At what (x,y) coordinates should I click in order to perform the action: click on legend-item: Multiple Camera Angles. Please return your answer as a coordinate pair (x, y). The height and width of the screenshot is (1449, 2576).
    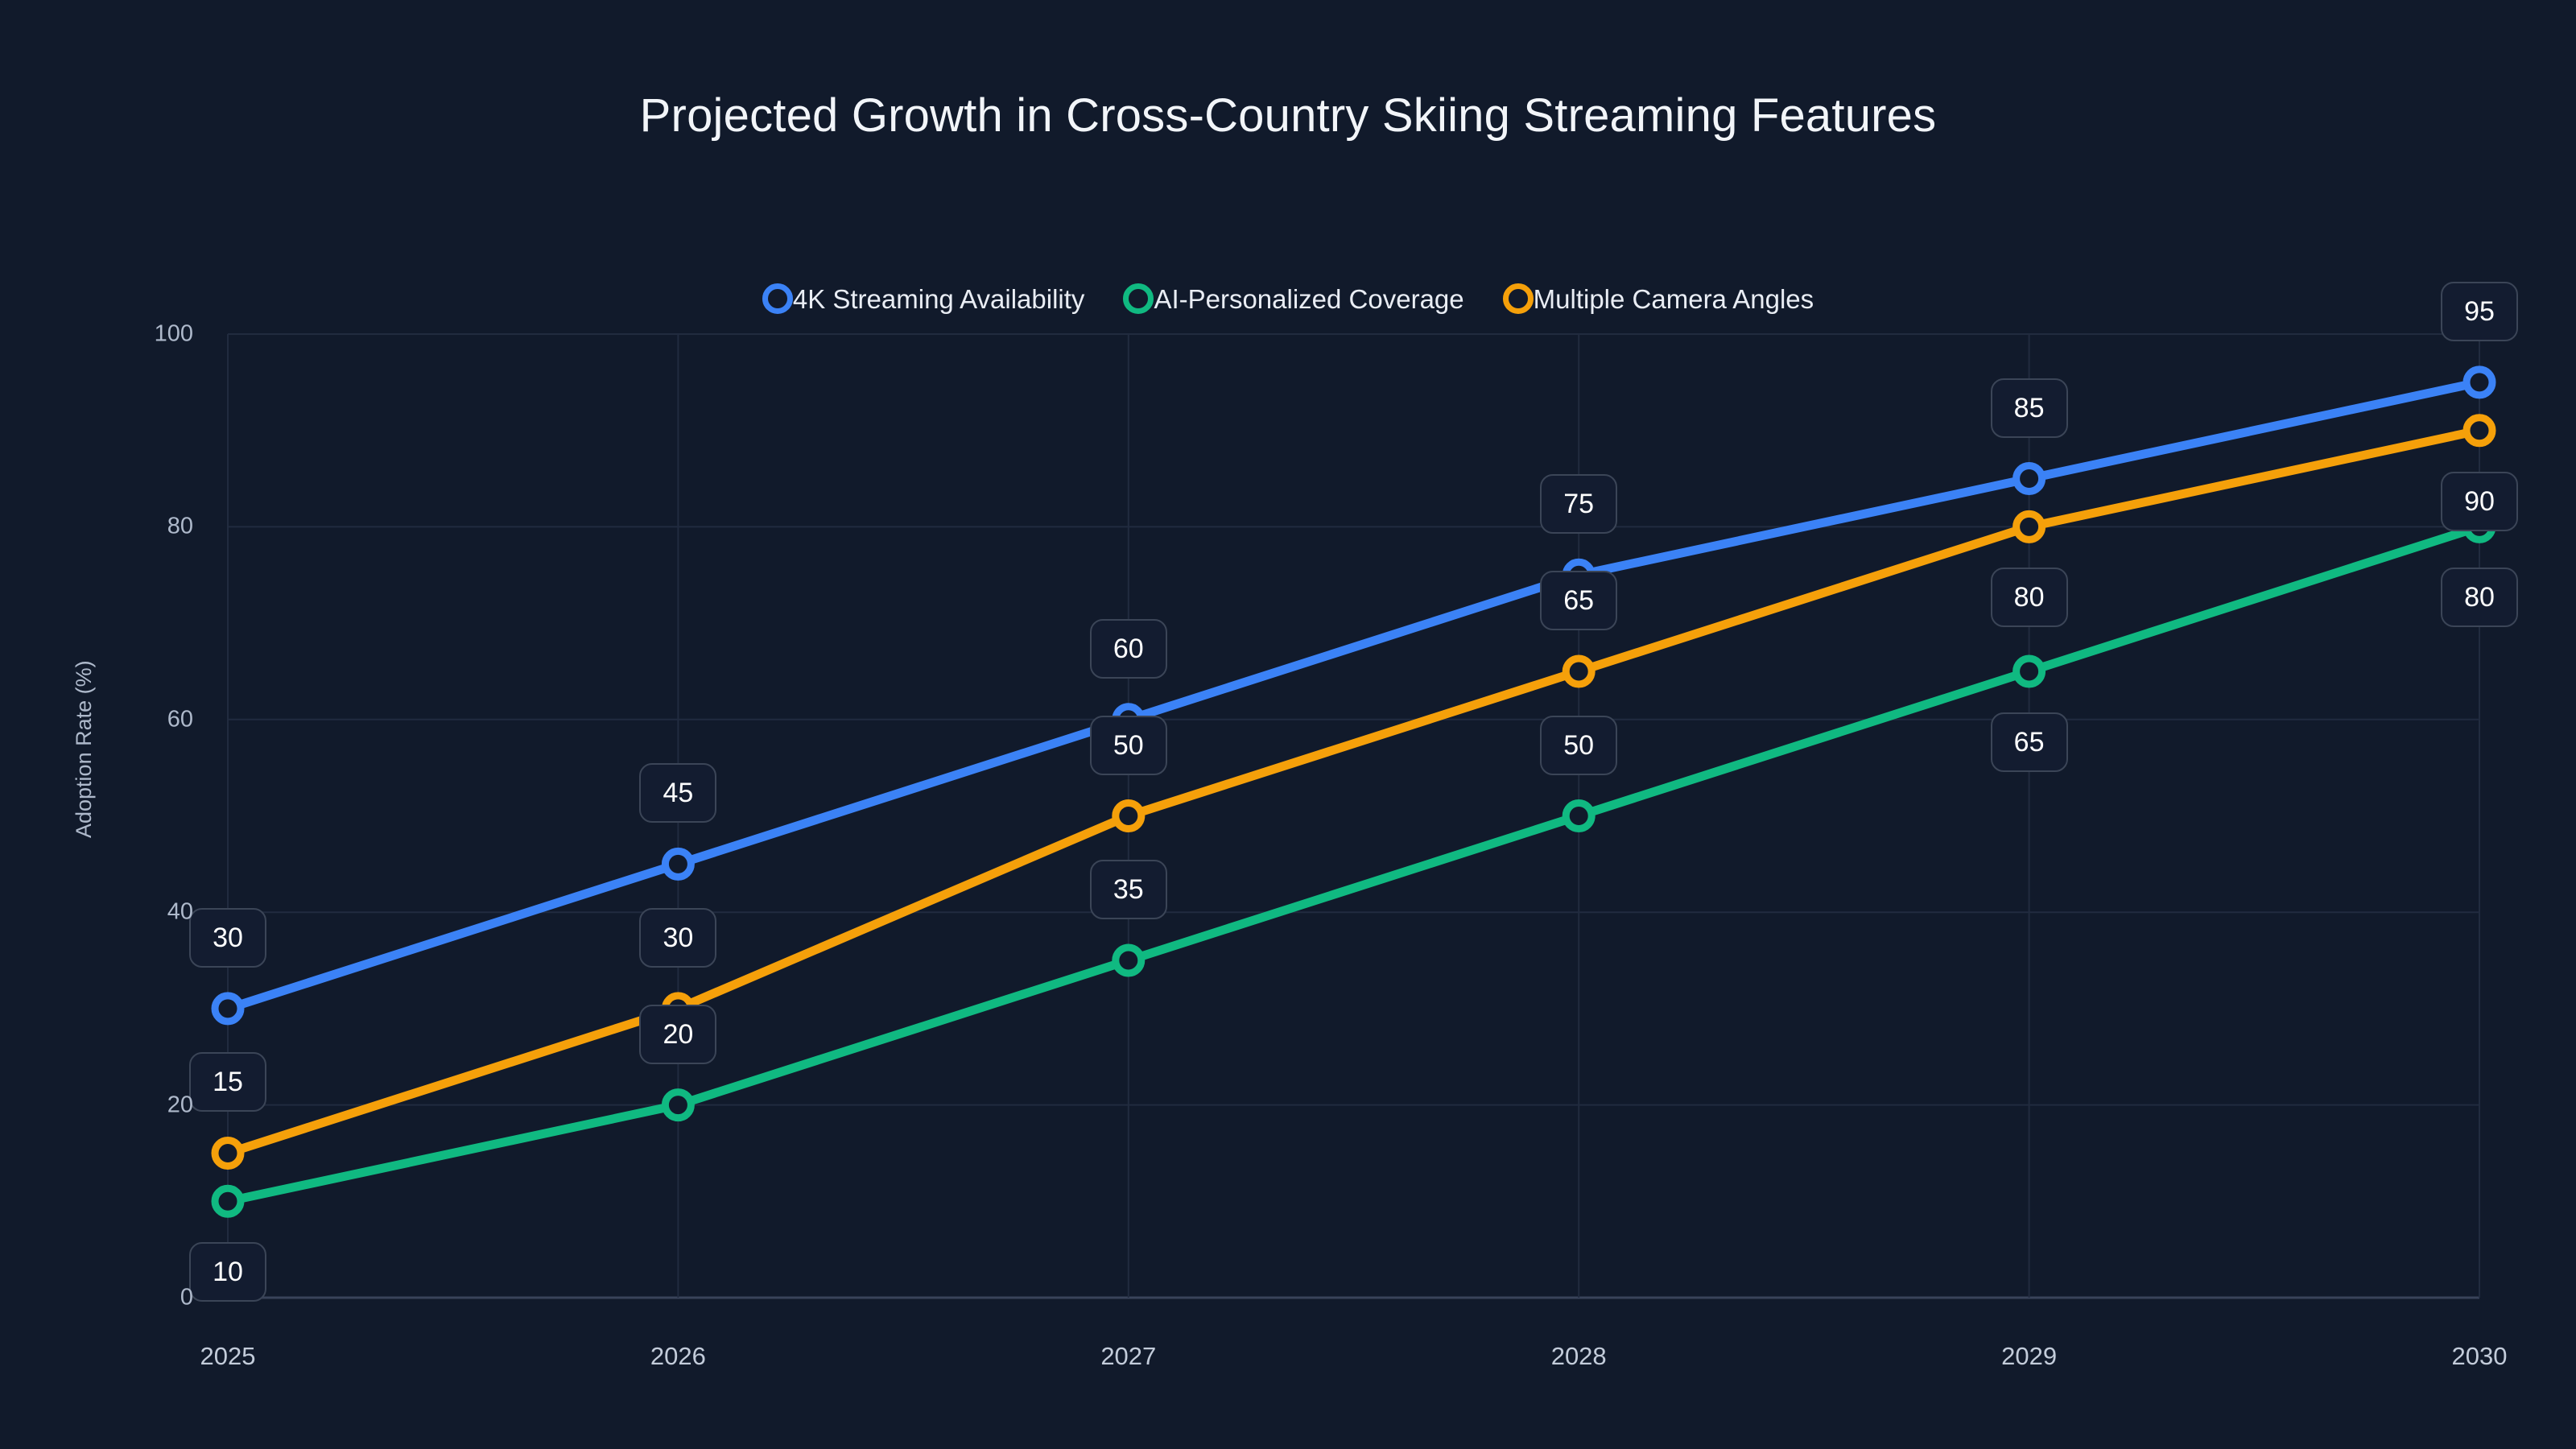
    Looking at the image, I should click on (1658, 298).